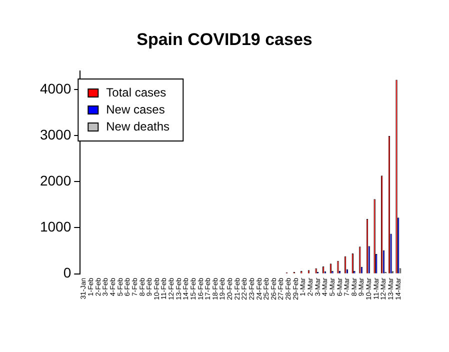 The width and height of the screenshot is (449, 352). I want to click on y-tick-label: 3000, so click(56, 134).